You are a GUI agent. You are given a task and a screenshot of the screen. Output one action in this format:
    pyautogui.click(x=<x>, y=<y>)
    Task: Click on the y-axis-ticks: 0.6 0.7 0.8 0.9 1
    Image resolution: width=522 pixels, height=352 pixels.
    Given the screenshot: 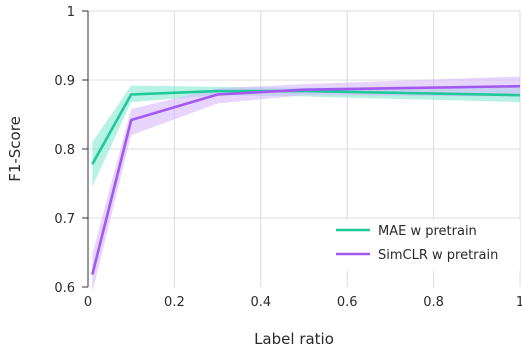 What is the action you would take?
    pyautogui.click(x=71, y=150)
    